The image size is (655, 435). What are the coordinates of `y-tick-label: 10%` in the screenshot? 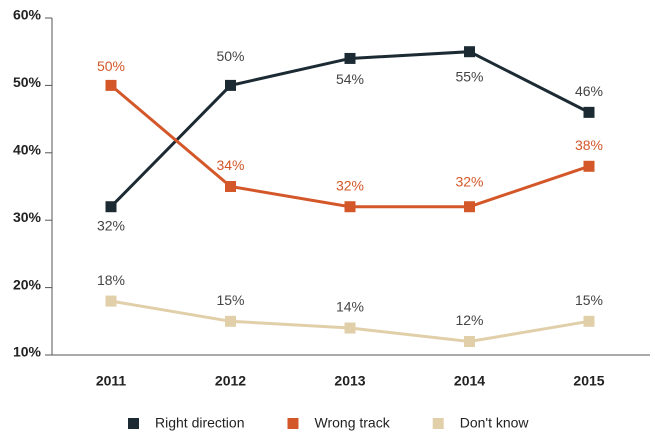 It's located at (27, 352).